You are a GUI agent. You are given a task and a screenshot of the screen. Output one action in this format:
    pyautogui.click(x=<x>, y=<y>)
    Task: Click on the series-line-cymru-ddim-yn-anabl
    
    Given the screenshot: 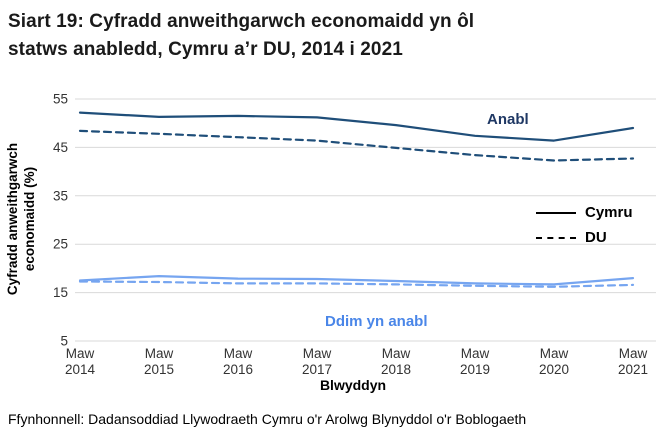 What is the action you would take?
    pyautogui.click(x=356, y=280)
    